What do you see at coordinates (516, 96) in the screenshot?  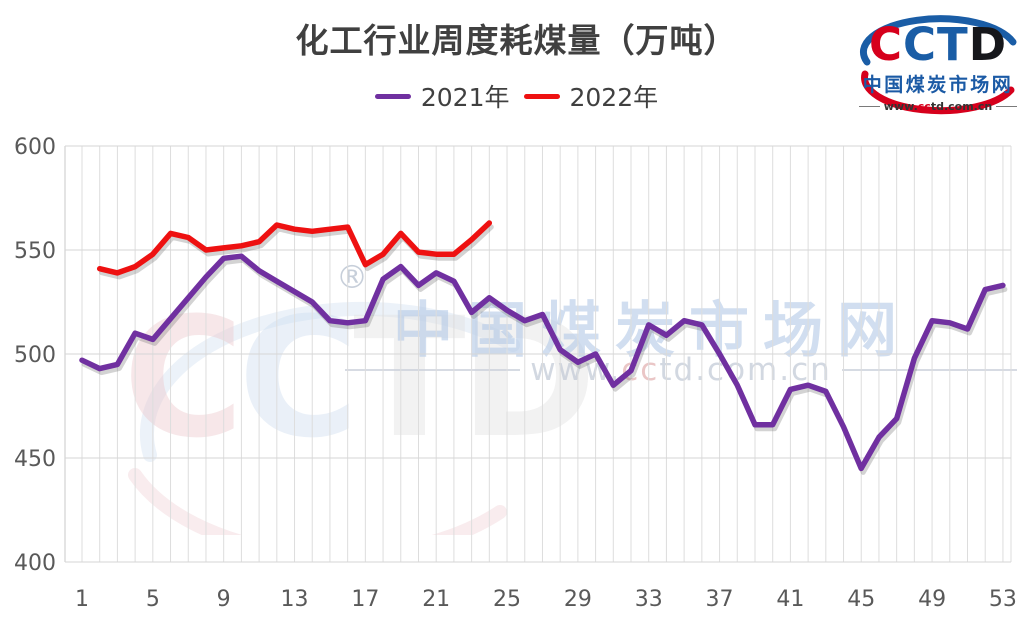 I see `chart-legend: 2021年 2022年` at bounding box center [516, 96].